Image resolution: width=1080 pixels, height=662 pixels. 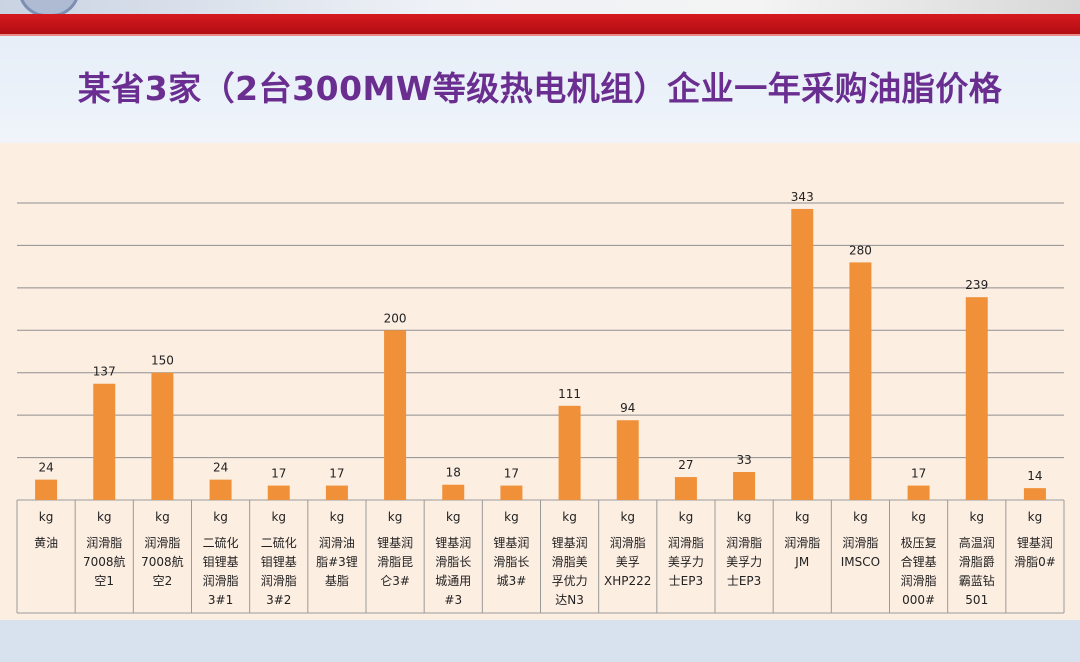 What do you see at coordinates (860, 250) in the screenshot?
I see `data-label: 280` at bounding box center [860, 250].